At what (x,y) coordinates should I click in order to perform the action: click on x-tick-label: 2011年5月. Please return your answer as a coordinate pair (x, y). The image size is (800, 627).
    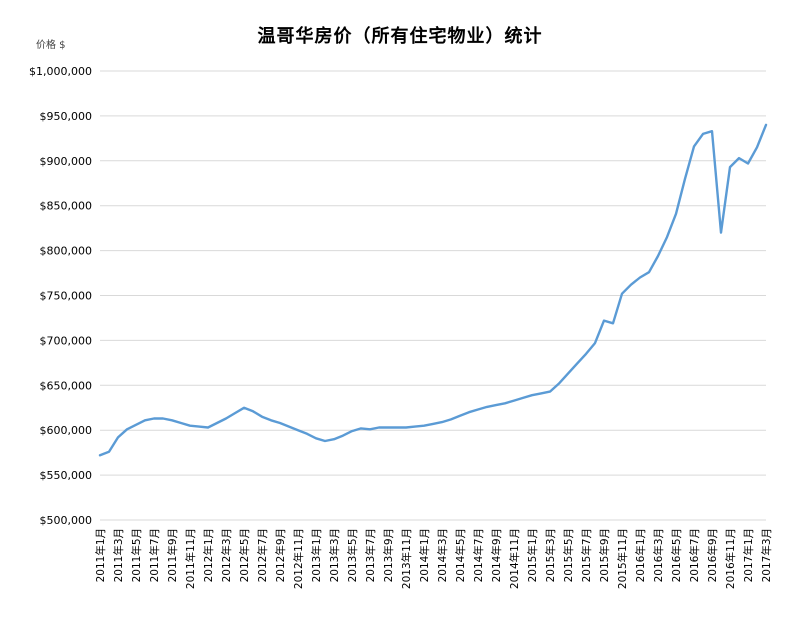
    Looking at the image, I should click on (136, 555).